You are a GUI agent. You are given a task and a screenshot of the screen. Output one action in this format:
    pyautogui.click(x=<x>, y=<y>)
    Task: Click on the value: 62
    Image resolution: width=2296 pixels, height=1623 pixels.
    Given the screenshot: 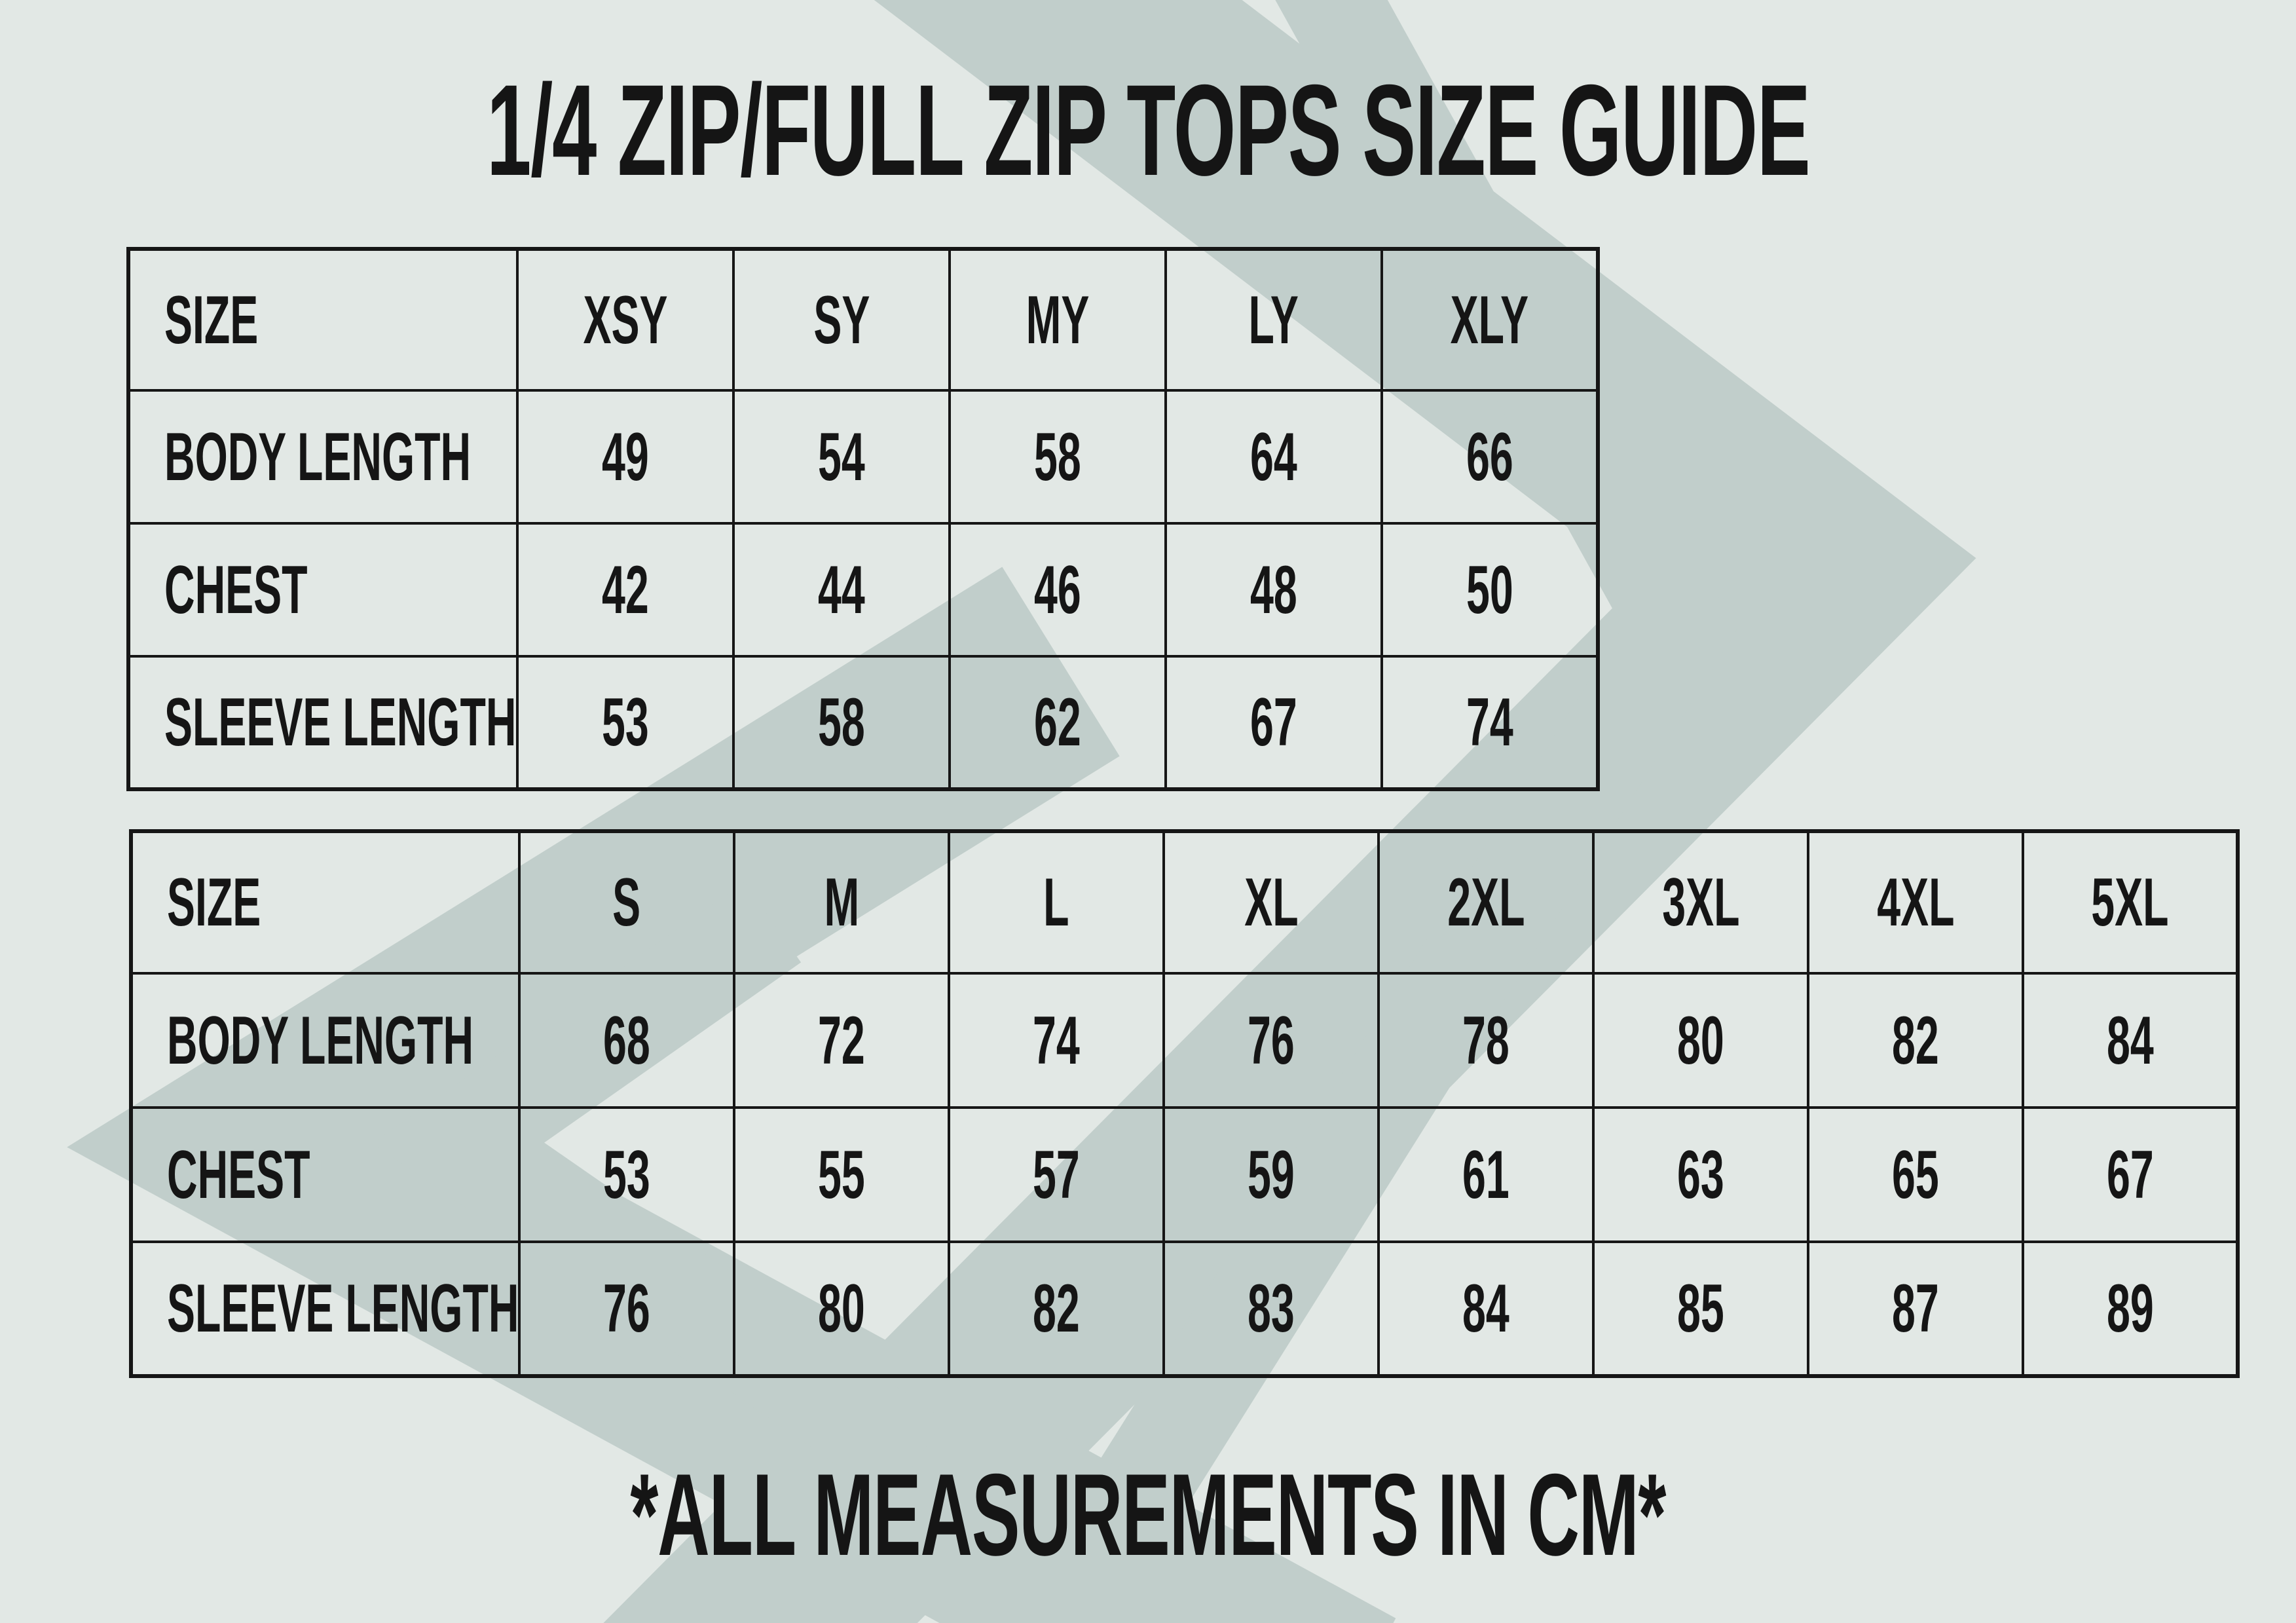 What is the action you would take?
    pyautogui.click(x=1057, y=722)
    